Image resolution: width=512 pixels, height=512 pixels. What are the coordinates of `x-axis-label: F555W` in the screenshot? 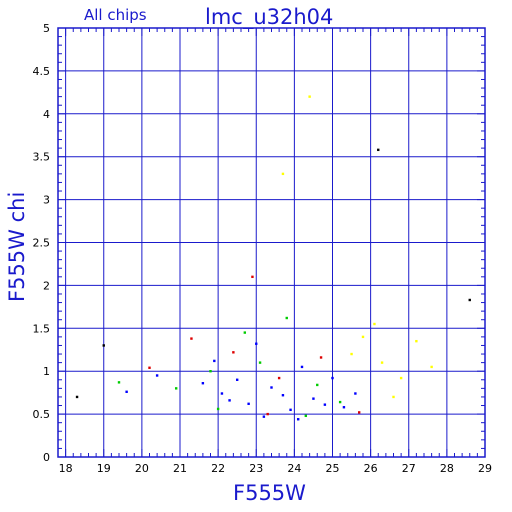 It's located at (269, 493).